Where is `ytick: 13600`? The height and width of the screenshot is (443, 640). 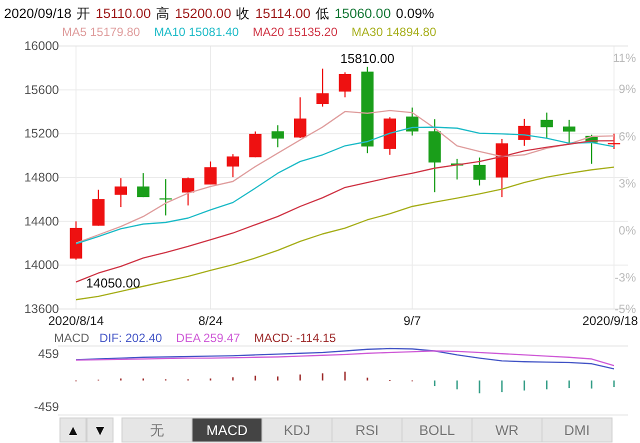 ytick: 13600 is located at coordinates (41, 309).